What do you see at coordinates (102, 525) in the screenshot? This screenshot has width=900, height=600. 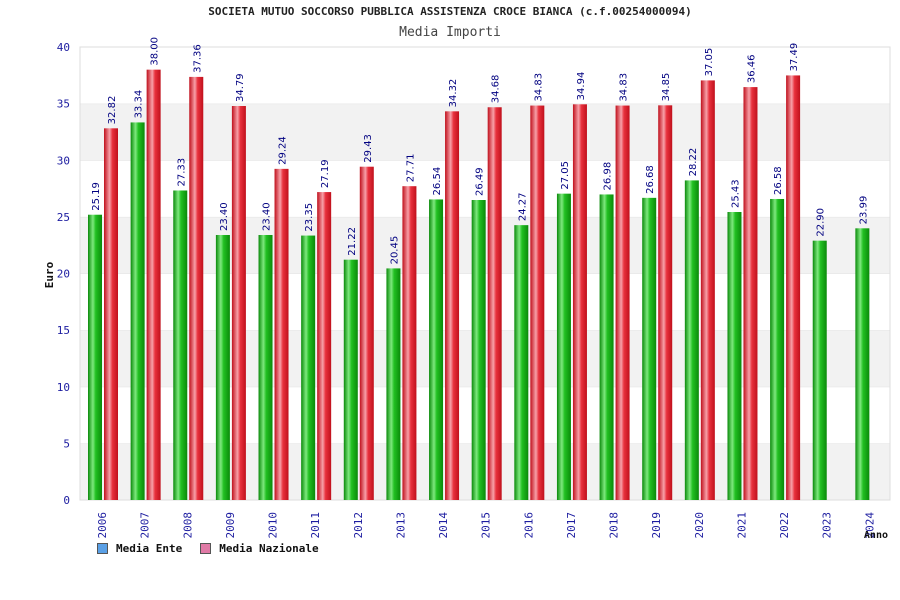 I see `x-tick-label: 2006` at bounding box center [102, 525].